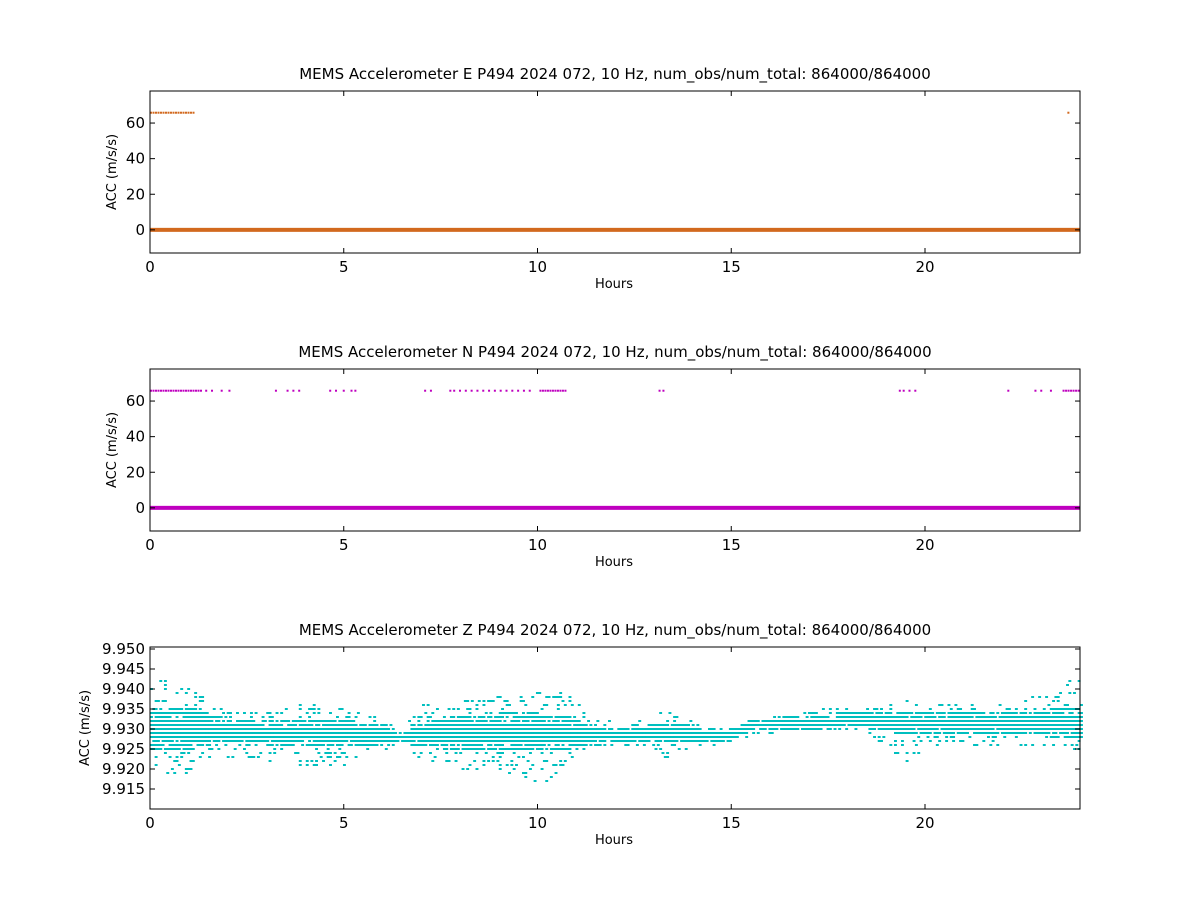  Describe the element at coordinates (615, 507) in the screenshot. I see `panel-n-baseline-band` at that location.